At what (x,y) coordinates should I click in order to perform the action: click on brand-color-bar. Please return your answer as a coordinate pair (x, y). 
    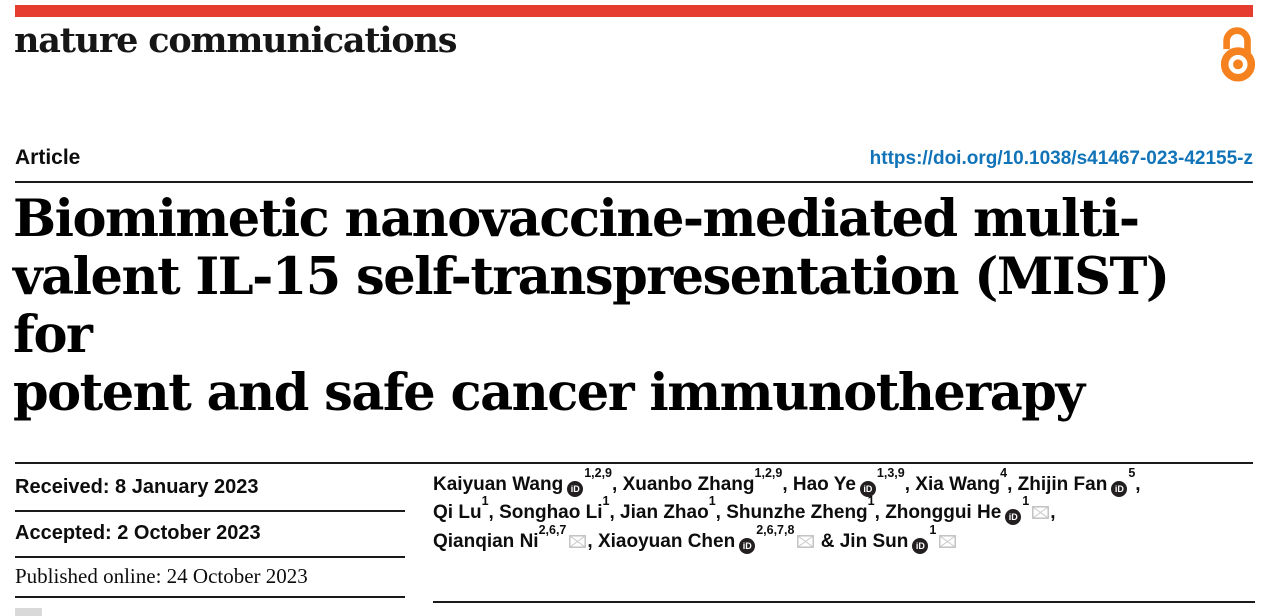
    Looking at the image, I should click on (634, 11).